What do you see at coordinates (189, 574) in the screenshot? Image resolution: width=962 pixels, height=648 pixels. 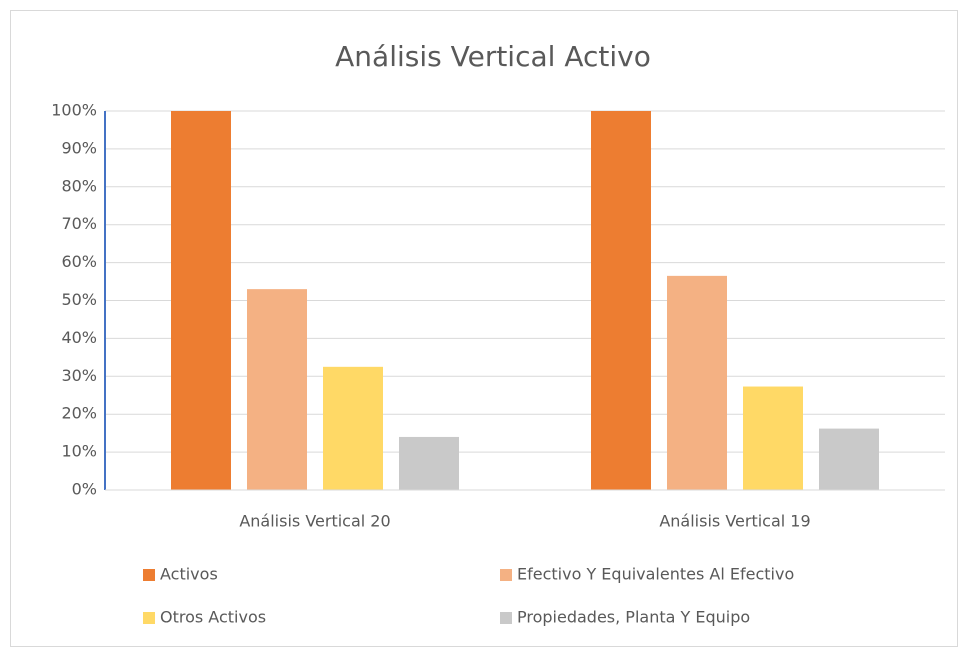 I see `legend-label: Activos` at bounding box center [189, 574].